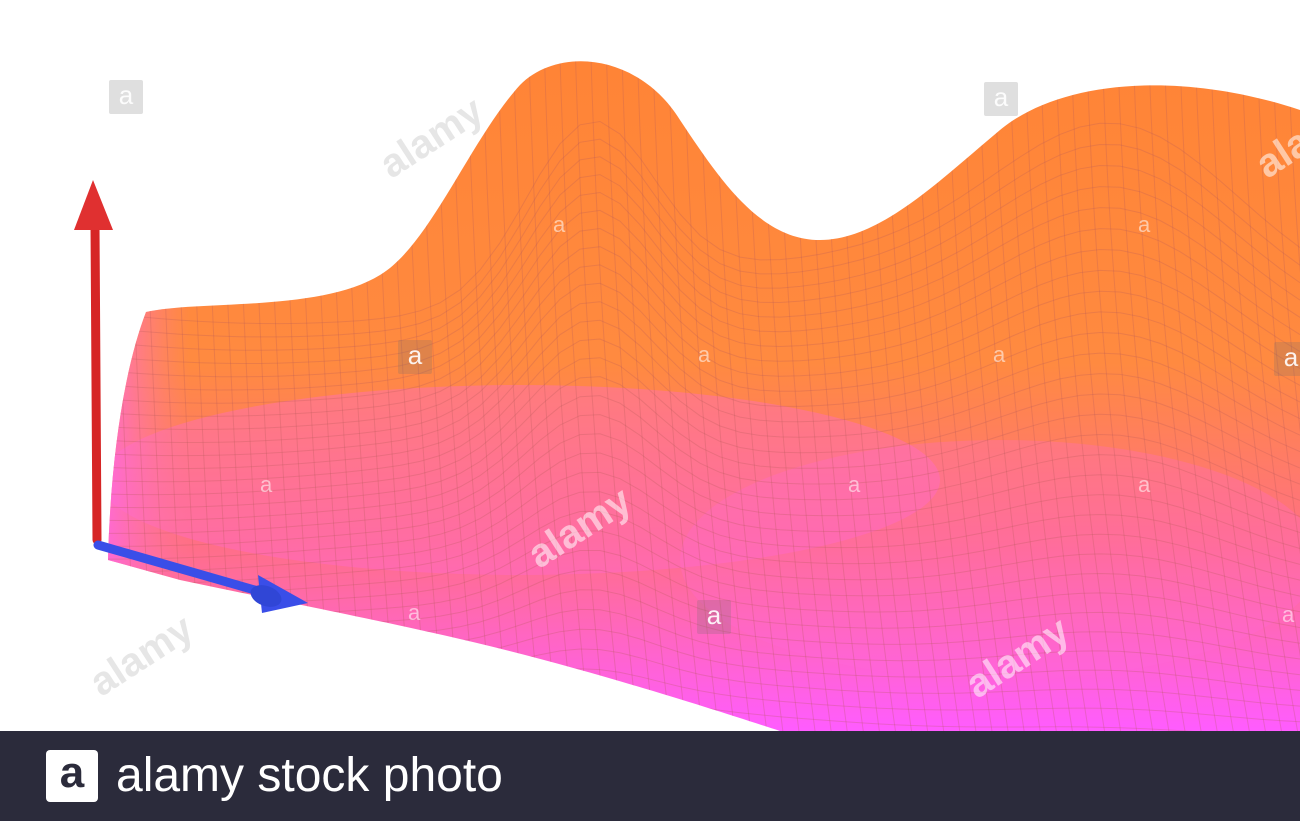 The image size is (1300, 821). What do you see at coordinates (200, 576) in the screenshot?
I see `horizontal-axis-arrow` at bounding box center [200, 576].